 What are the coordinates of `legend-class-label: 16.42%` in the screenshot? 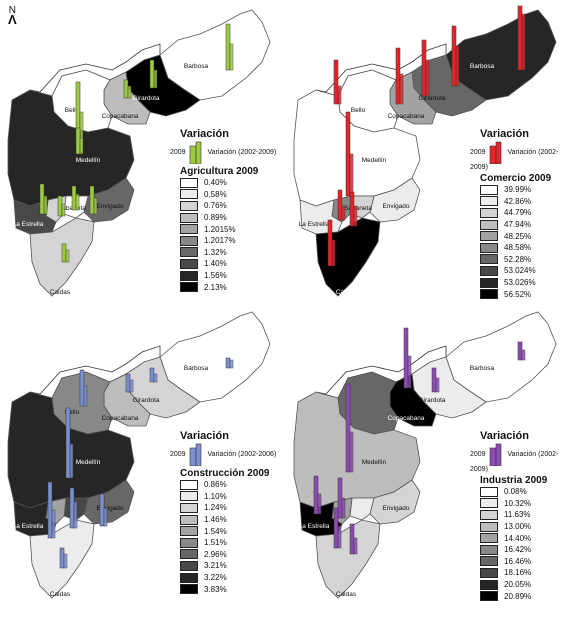 It's located at (518, 550).